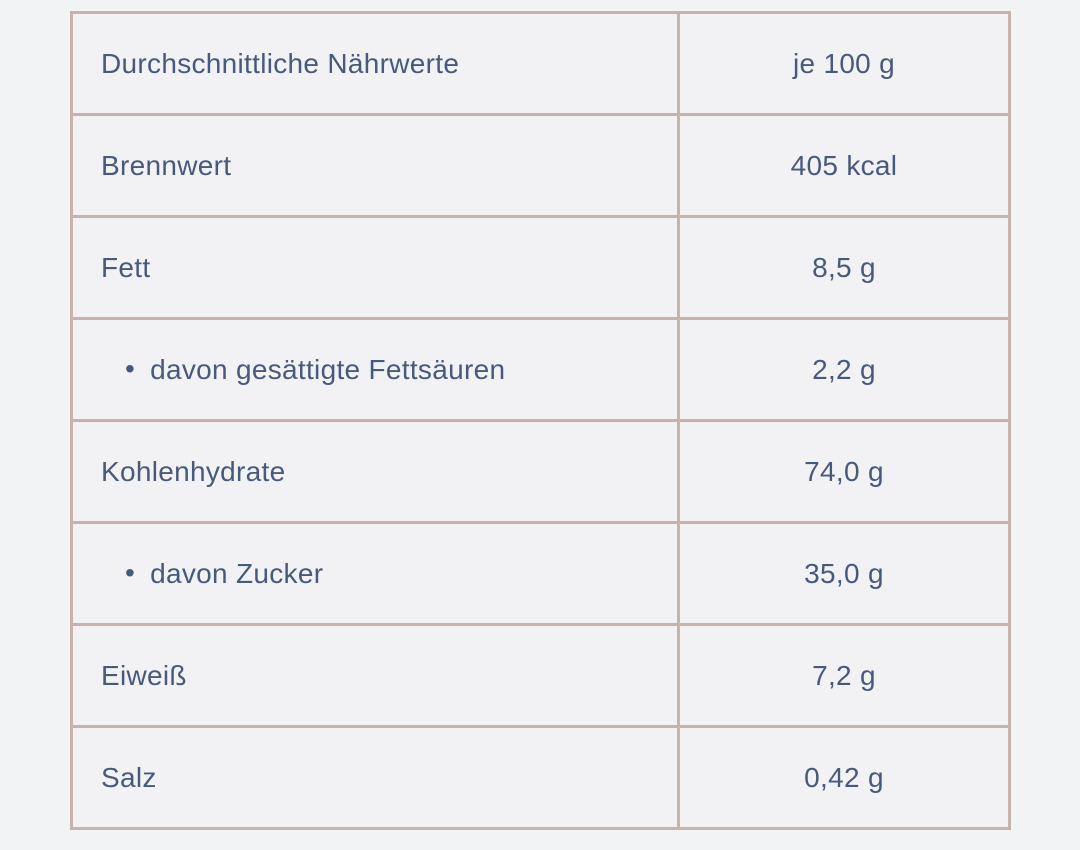  Describe the element at coordinates (844, 165) in the screenshot. I see `row-value: 405 kcal` at that location.